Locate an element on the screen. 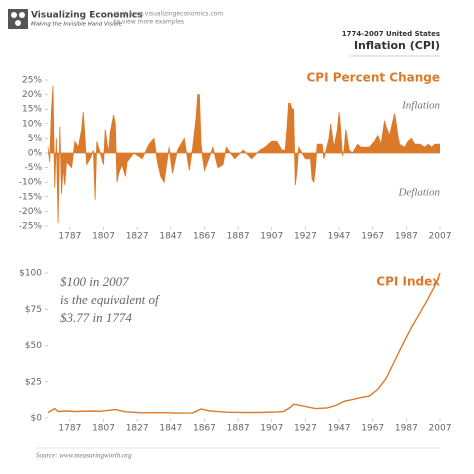  logo-subtitle: Making the Invisible Hand Visible is located at coordinates (77, 25).